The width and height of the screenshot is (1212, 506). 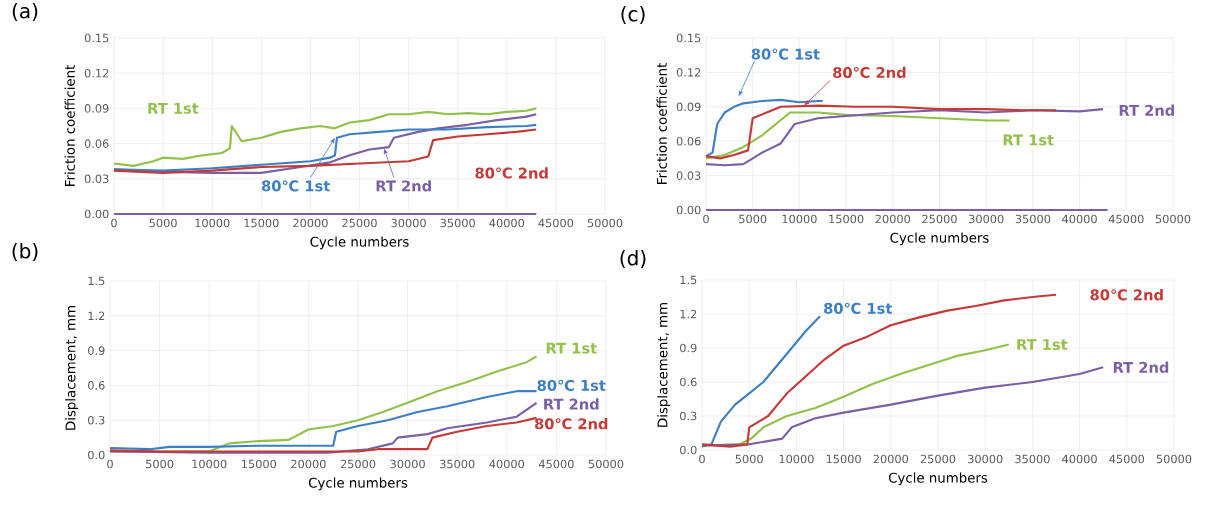 I want to click on text: 80℃ 1st, so click(x=785, y=54).